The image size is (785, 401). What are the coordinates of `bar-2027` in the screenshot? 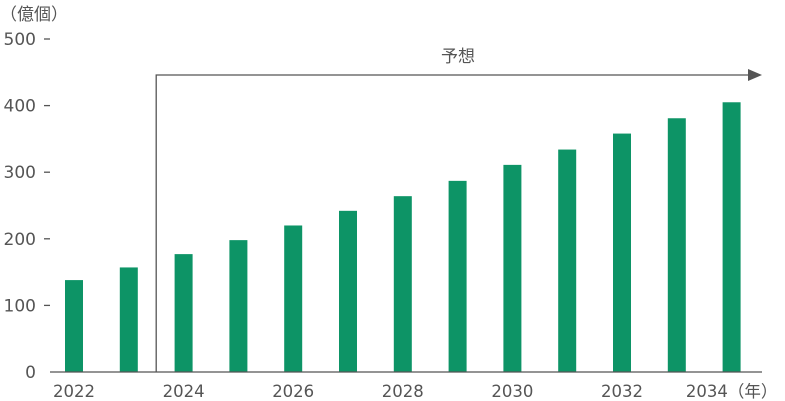 It's located at (348, 291).